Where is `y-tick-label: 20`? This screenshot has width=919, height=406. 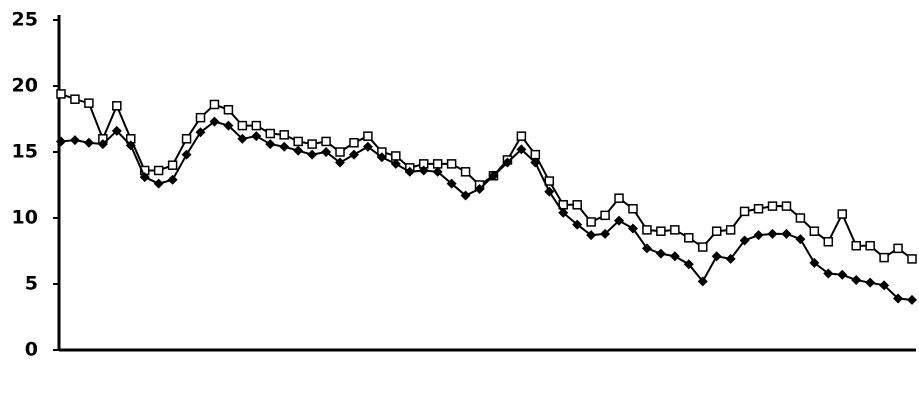 y-tick-label: 20 is located at coordinates (25, 86).